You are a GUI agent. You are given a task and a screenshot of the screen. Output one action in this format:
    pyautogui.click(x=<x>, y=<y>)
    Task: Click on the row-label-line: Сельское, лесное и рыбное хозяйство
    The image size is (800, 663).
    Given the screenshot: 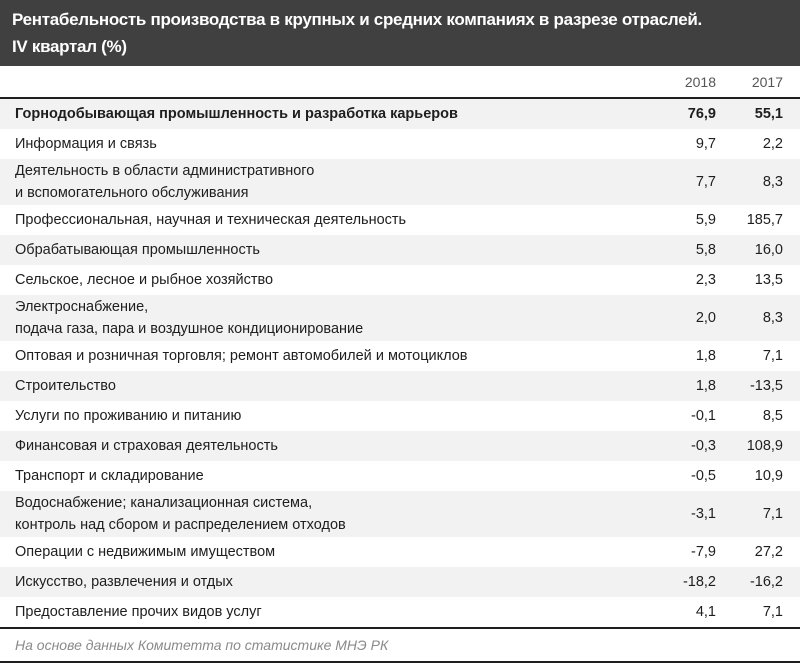 What is the action you would take?
    pyautogui.click(x=144, y=280)
    